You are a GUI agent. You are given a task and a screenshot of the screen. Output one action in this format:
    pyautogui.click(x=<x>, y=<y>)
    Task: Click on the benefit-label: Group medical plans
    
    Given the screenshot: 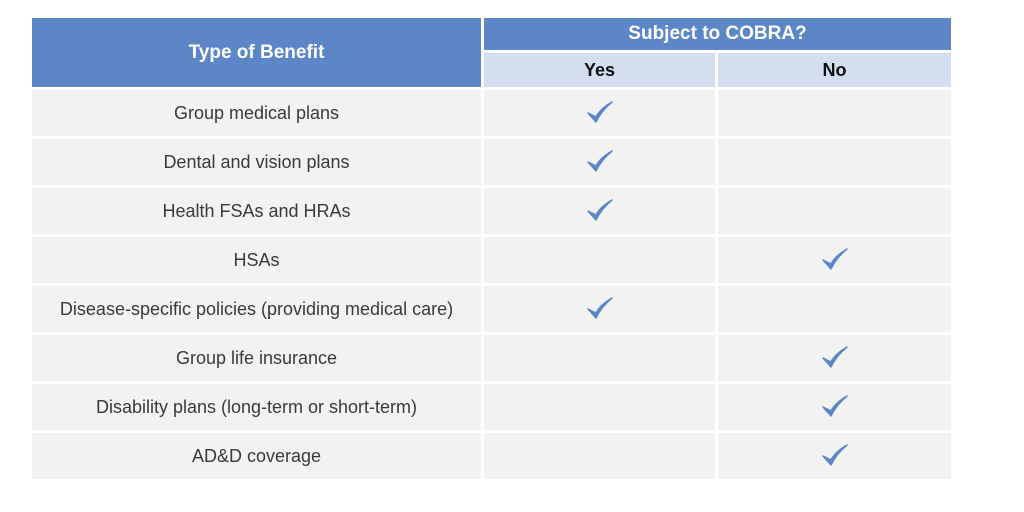 What is the action you would take?
    pyautogui.click(x=256, y=113)
    